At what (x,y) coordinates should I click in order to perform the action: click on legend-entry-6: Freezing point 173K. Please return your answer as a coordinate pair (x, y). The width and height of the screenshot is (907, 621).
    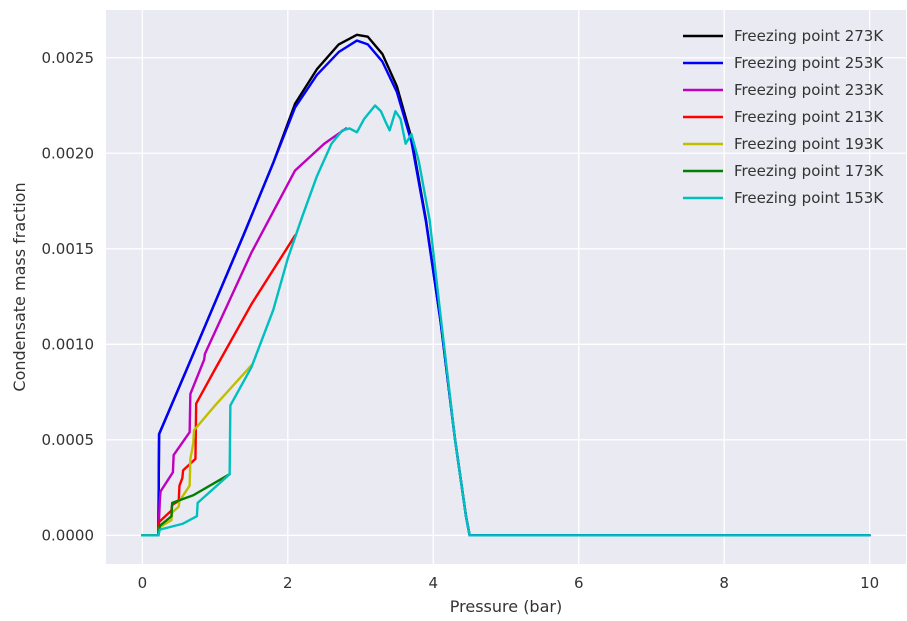
    Looking at the image, I should click on (809, 171).